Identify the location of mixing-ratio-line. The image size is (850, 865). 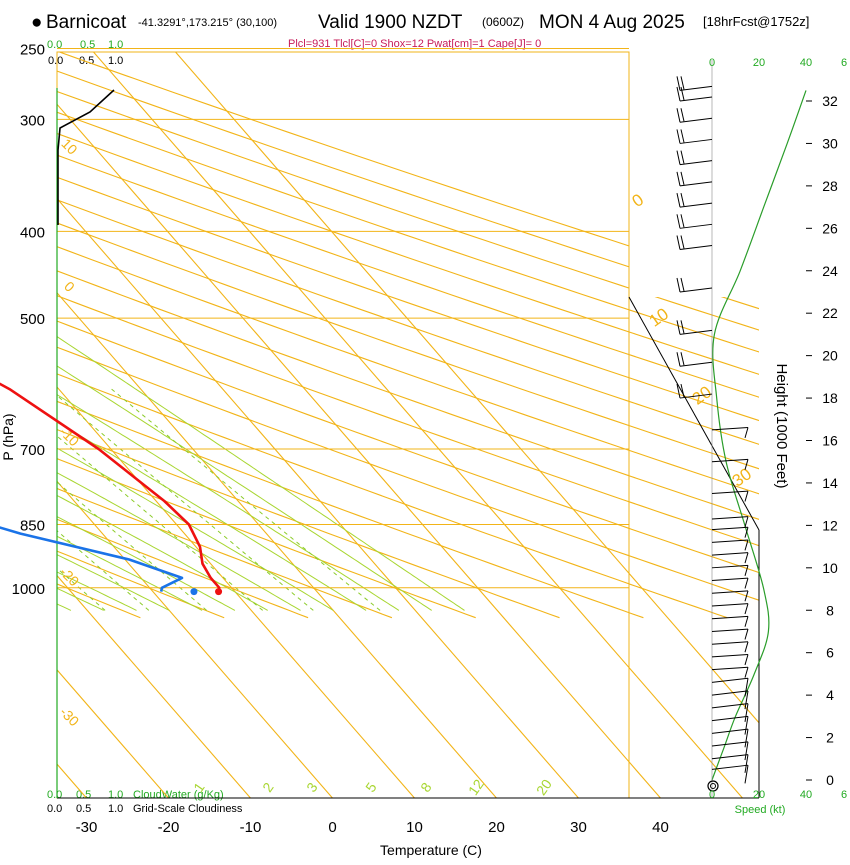
(246, 499).